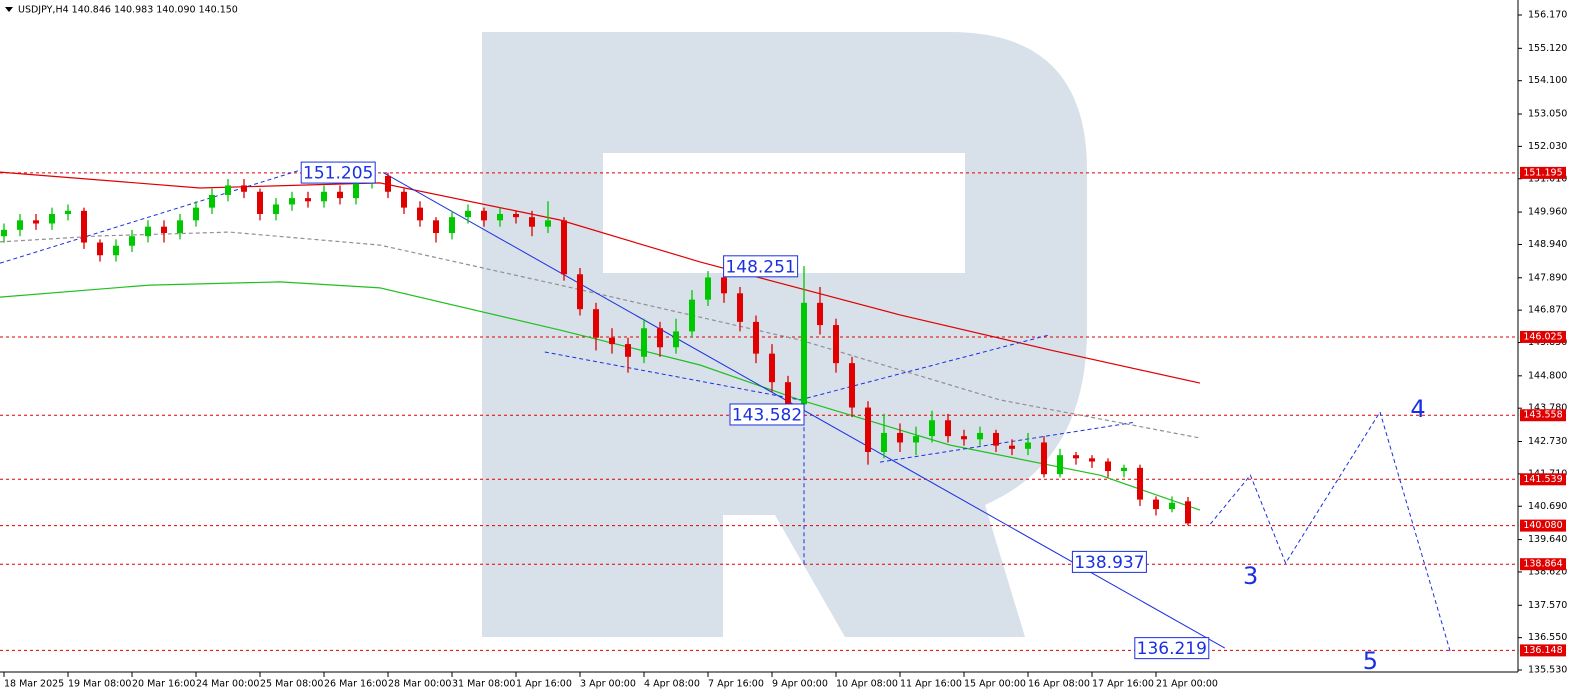 This screenshot has height=698, width=1578. Describe the element at coordinates (1123, 684) in the screenshot. I see `x-tick-label: 17 Apr 16:00` at that location.